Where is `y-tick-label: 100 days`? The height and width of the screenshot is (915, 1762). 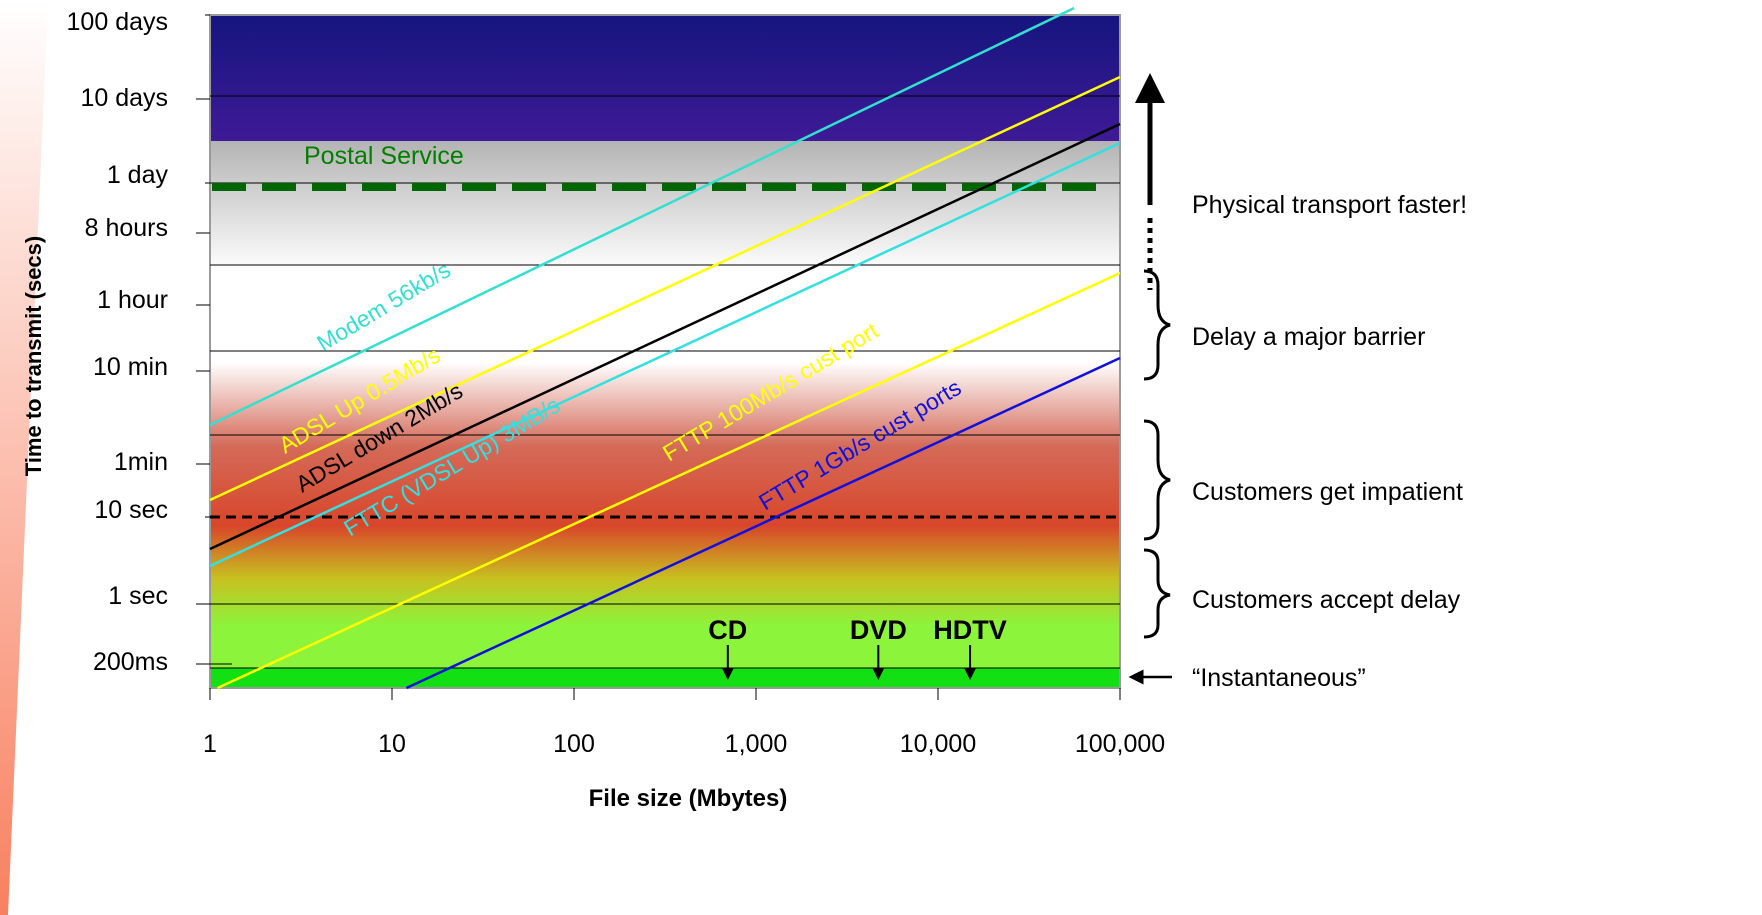 y-tick-label: 100 days is located at coordinates (117, 22).